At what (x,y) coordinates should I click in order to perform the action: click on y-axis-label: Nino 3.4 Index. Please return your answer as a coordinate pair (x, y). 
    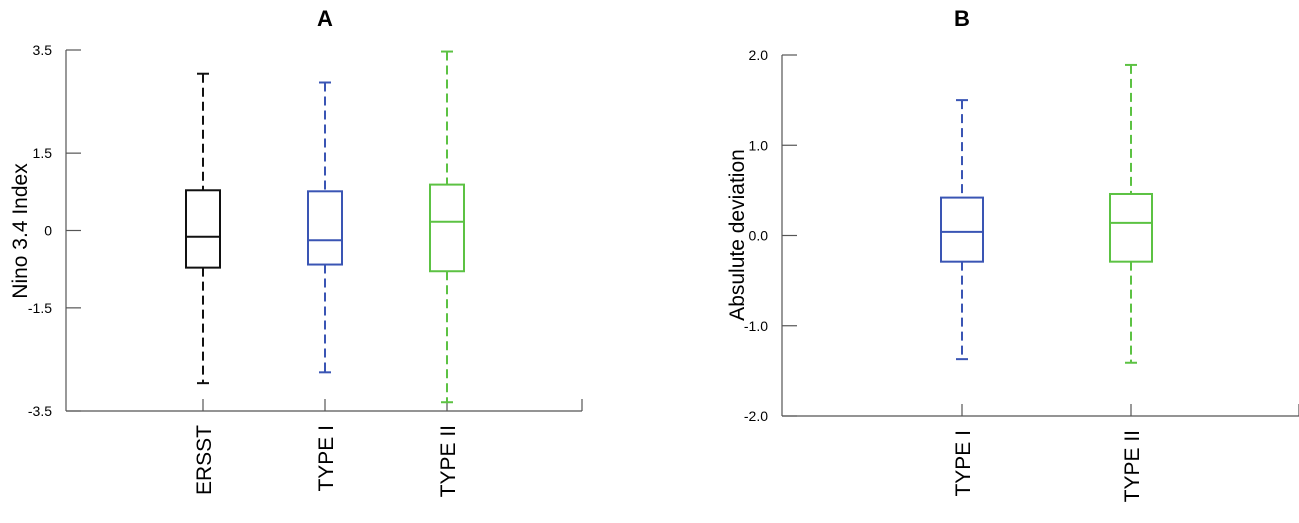
    Looking at the image, I should click on (20, 231).